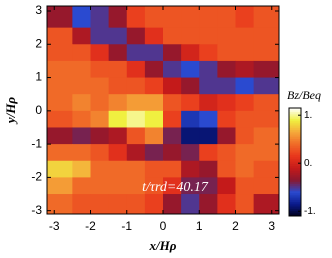 The image size is (332, 258). What do you see at coordinates (38, 110) in the screenshot?
I see `y-tick-label: 0` at bounding box center [38, 110].